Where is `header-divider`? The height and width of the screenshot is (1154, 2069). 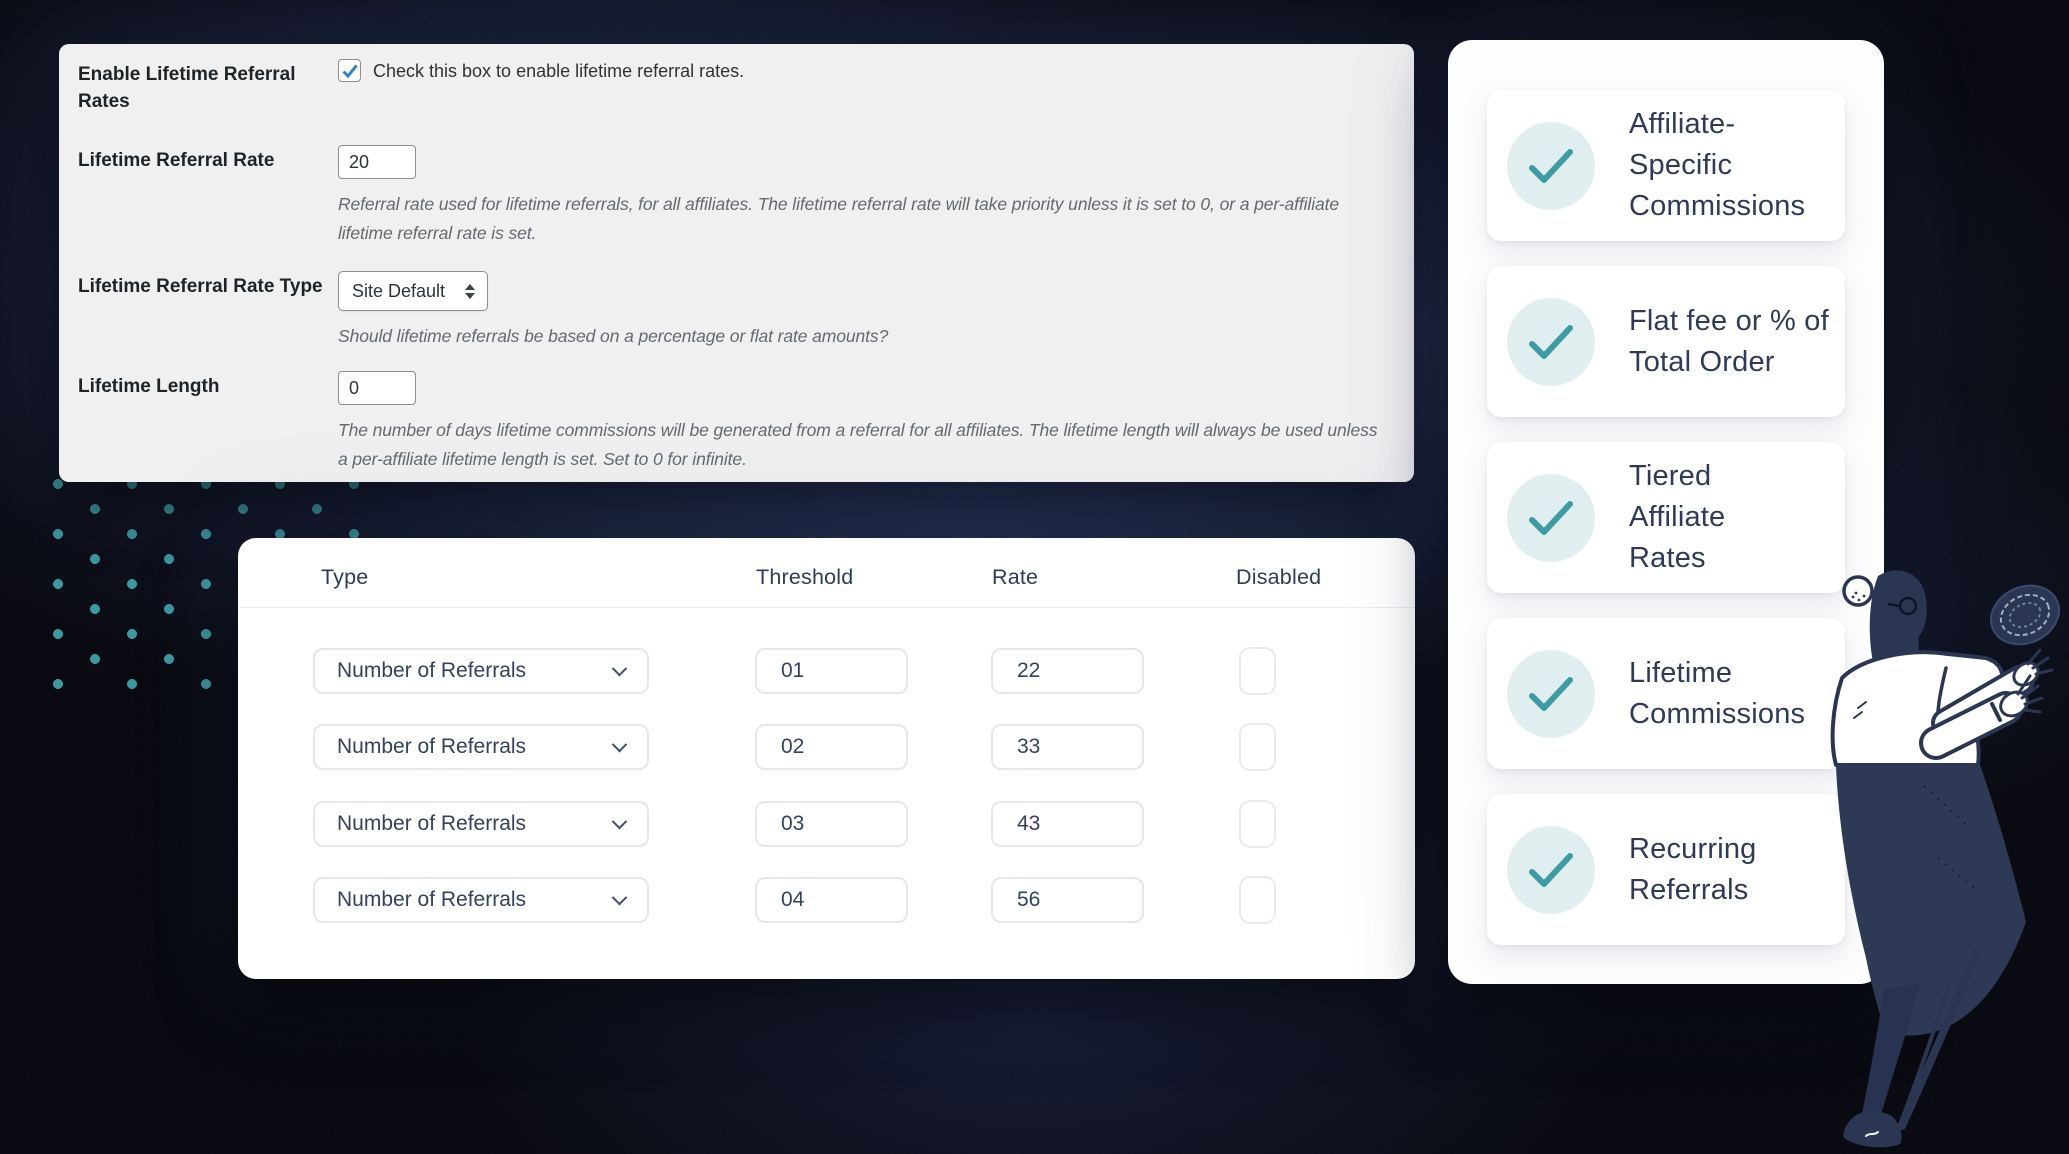 header-divider is located at coordinates (826, 607).